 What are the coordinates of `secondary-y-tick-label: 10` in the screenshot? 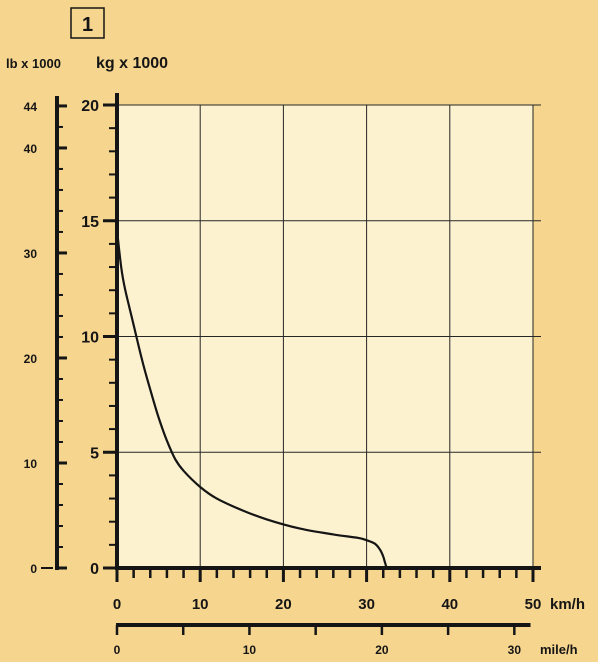 It's located at (31, 464).